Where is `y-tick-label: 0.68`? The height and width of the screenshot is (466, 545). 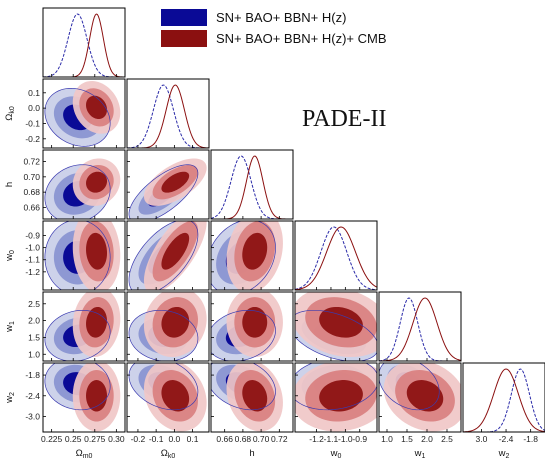
y-tick-label: 0.68 is located at coordinates (31, 192).